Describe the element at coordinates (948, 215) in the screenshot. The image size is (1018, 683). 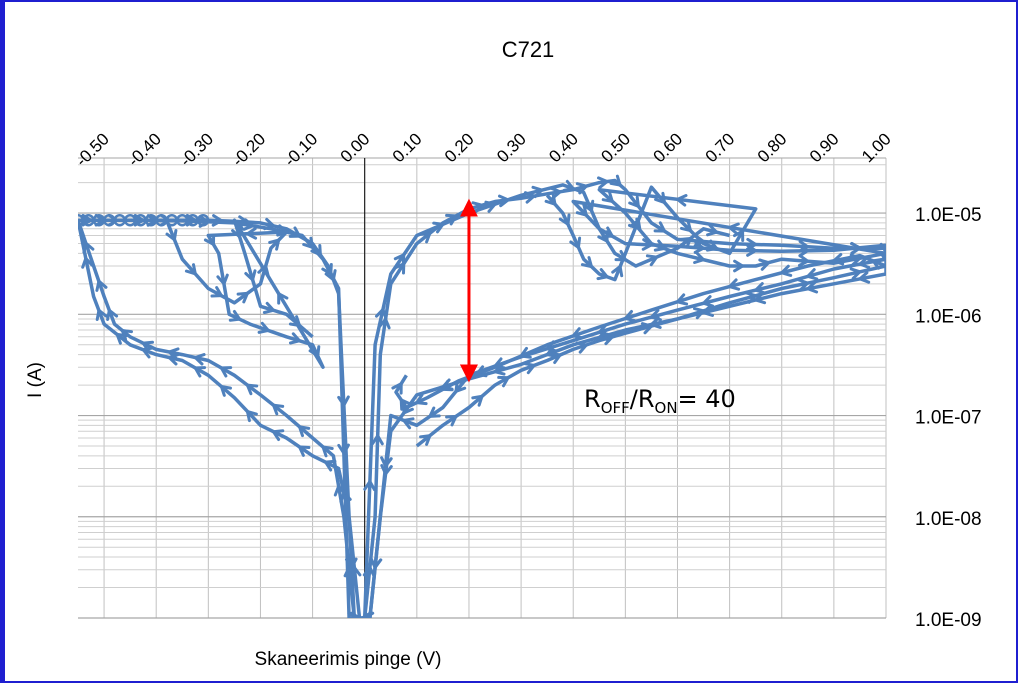
I see `y-tick-label: 1.0E-05` at that location.